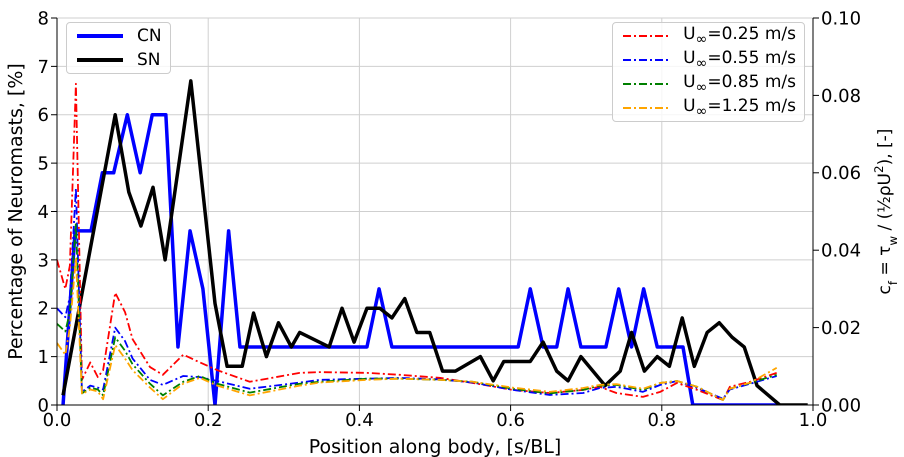  Describe the element at coordinates (841, 96) in the screenshot. I see `y2-tick-label: 0.08` at that location.